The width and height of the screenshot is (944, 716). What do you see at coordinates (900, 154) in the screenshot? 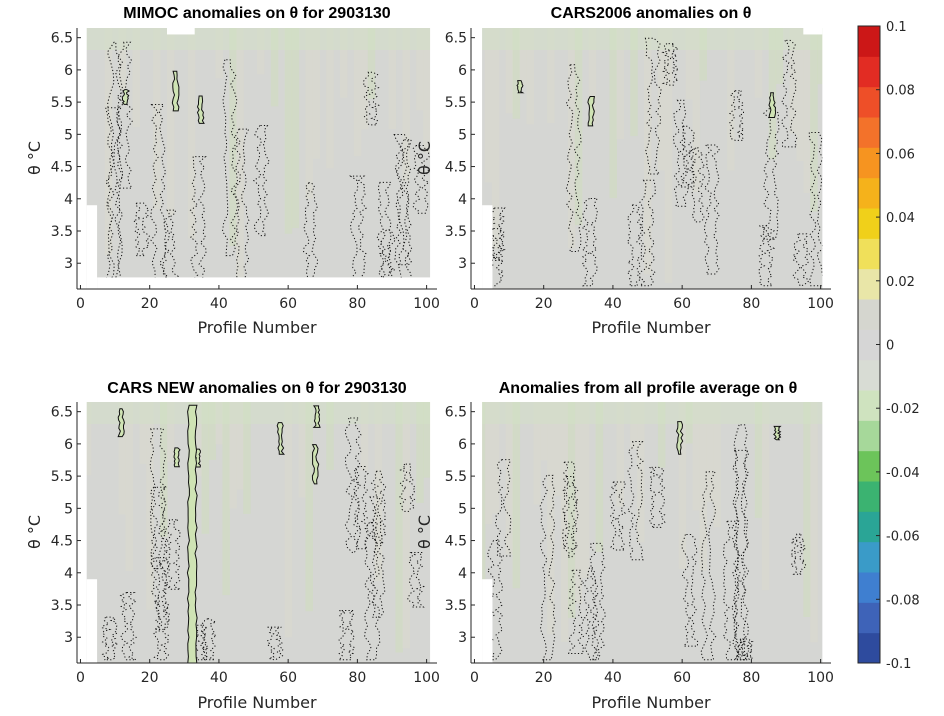
I see `colorbar-tick-label: 0.06` at bounding box center [900, 154].